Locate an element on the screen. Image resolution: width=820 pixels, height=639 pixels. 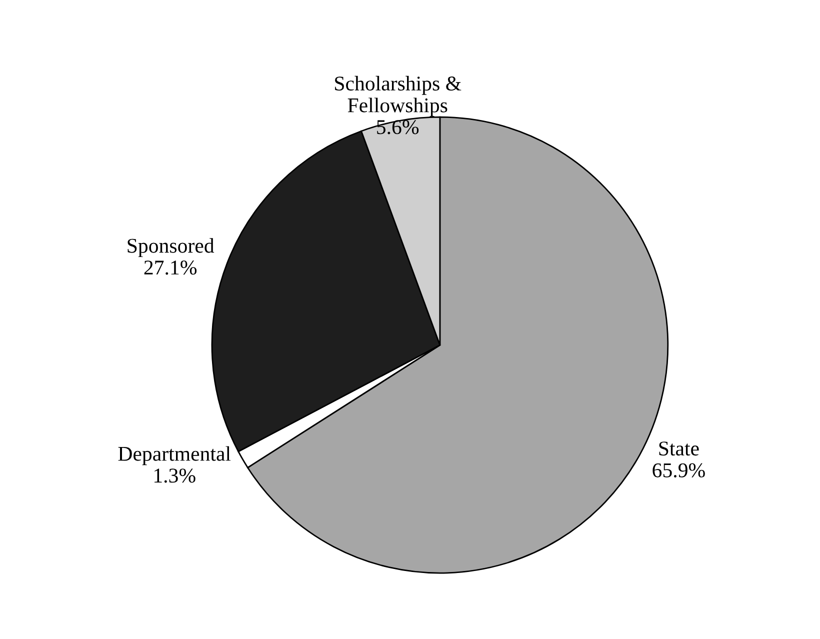
data-label: 65.9% is located at coordinates (678, 470).